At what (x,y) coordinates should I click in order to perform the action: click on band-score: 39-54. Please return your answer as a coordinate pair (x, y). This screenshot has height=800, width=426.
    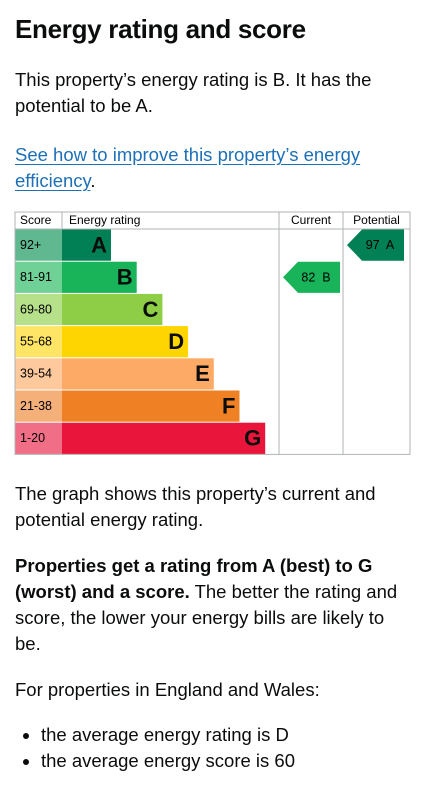
    Looking at the image, I should click on (36, 374).